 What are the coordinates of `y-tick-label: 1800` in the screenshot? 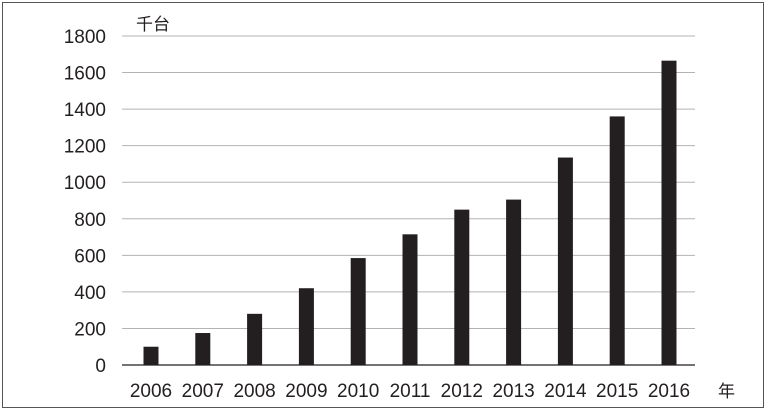 It's located at (85, 37).